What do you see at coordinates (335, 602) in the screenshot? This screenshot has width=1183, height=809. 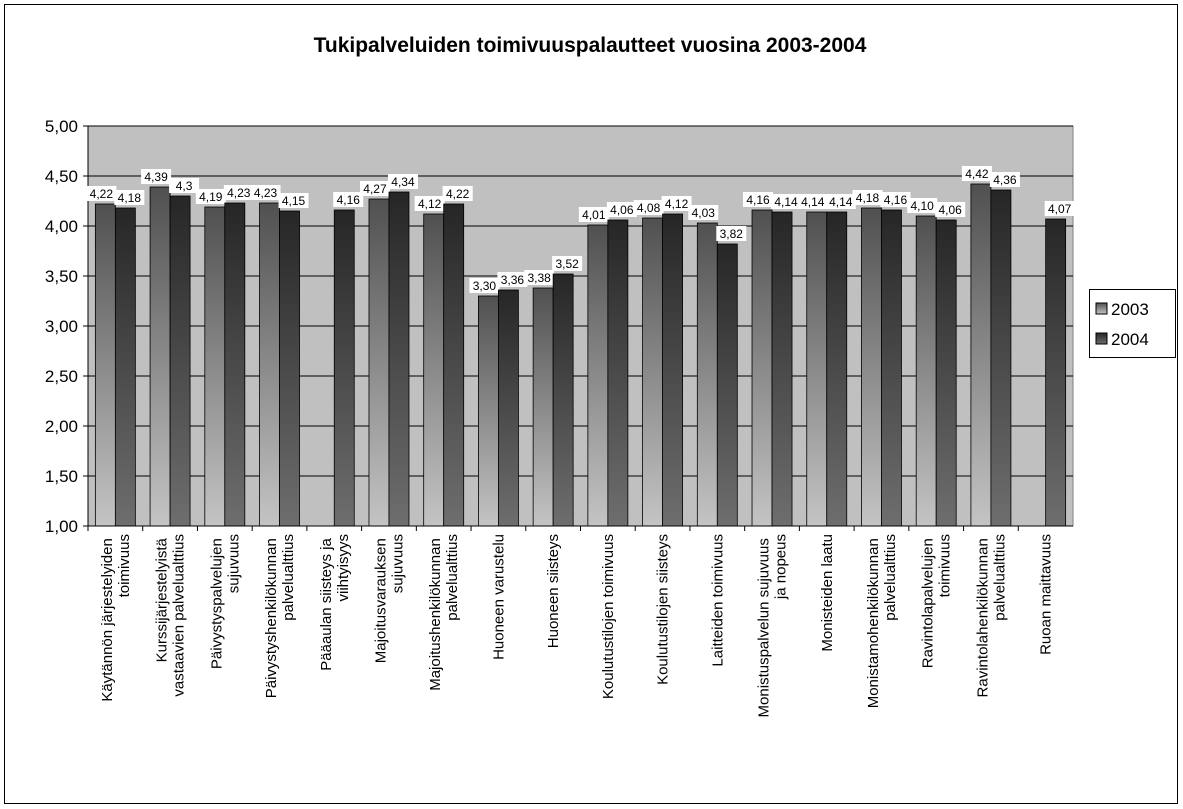 I see `x-tick-label: Pääaulan siisteys ja viihtyisyys` at bounding box center [335, 602].